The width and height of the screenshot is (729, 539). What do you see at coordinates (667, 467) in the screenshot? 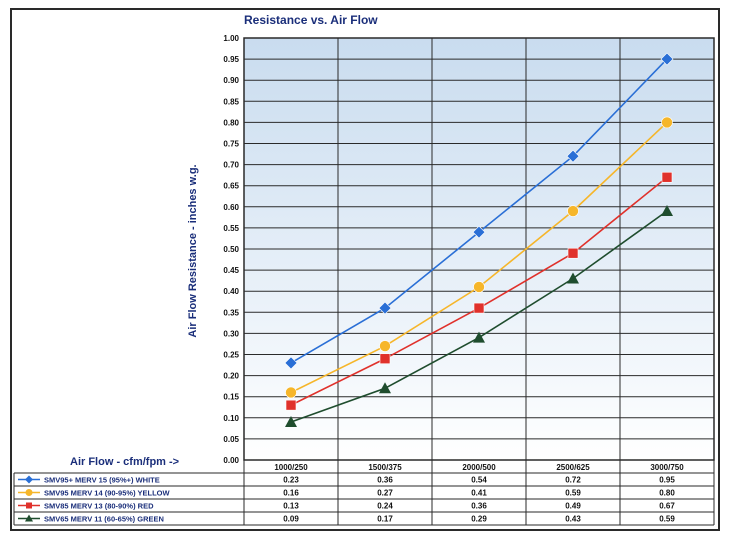
I see `x-category-label: 3000/750` at bounding box center [667, 467].